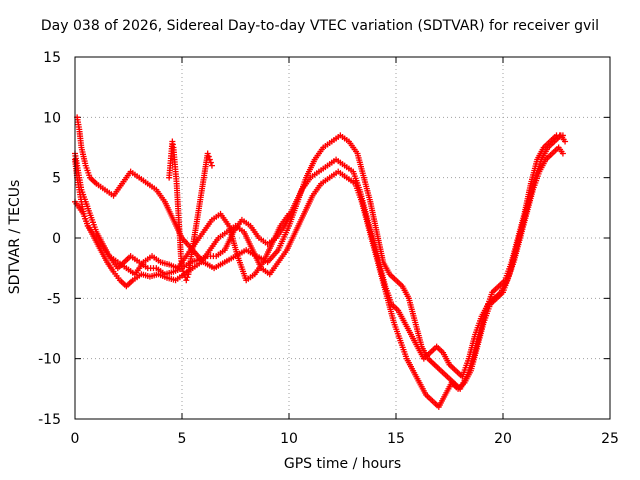 The image size is (640, 480). I want to click on y-tick-label: 10, so click(52, 118).